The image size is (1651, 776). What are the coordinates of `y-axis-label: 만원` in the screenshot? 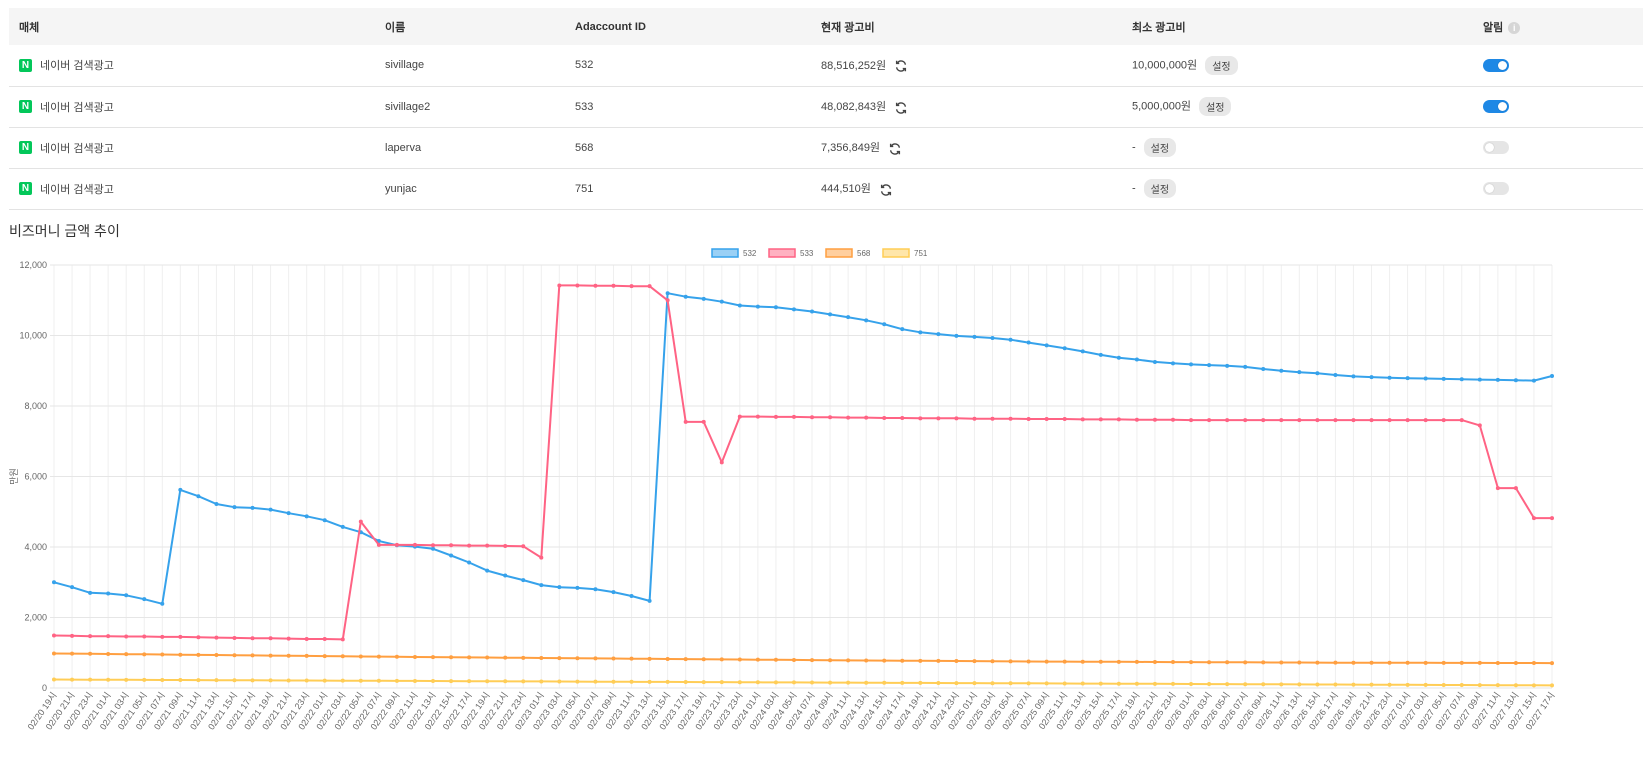 It's located at (14, 476).